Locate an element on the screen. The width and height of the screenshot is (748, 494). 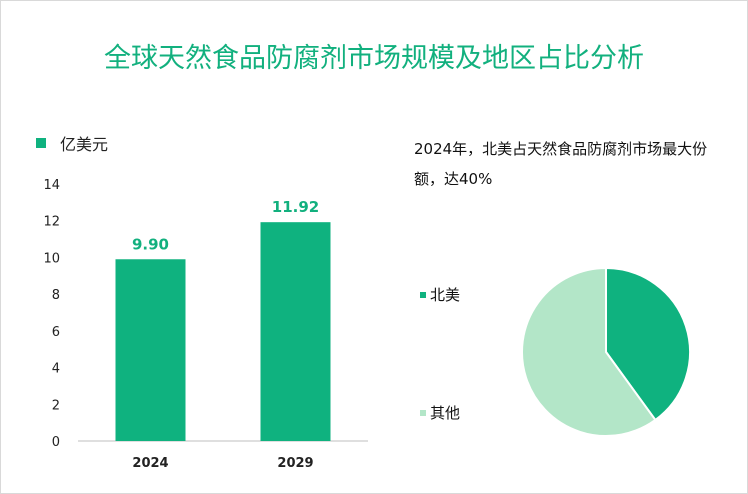
bar-legend: 亿美元 is located at coordinates (72, 143).